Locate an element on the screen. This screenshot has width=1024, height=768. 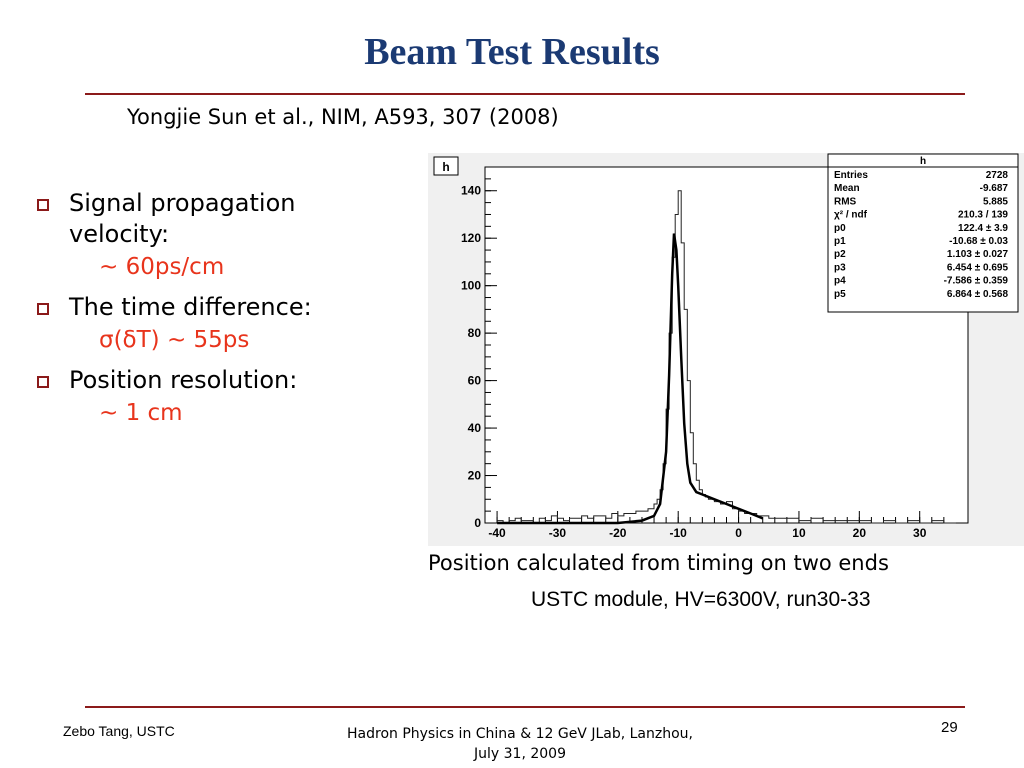
stats-row-label: p1 is located at coordinates (840, 241).